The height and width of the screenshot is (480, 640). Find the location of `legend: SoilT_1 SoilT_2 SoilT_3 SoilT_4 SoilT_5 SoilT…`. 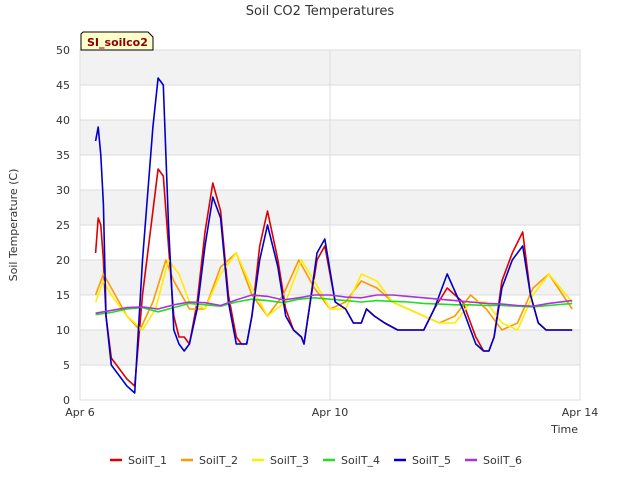

legend: SoilT_1 SoilT_2 SoilT_3 SoilT_4 SoilT_5 SoilT… is located at coordinates (316, 460).